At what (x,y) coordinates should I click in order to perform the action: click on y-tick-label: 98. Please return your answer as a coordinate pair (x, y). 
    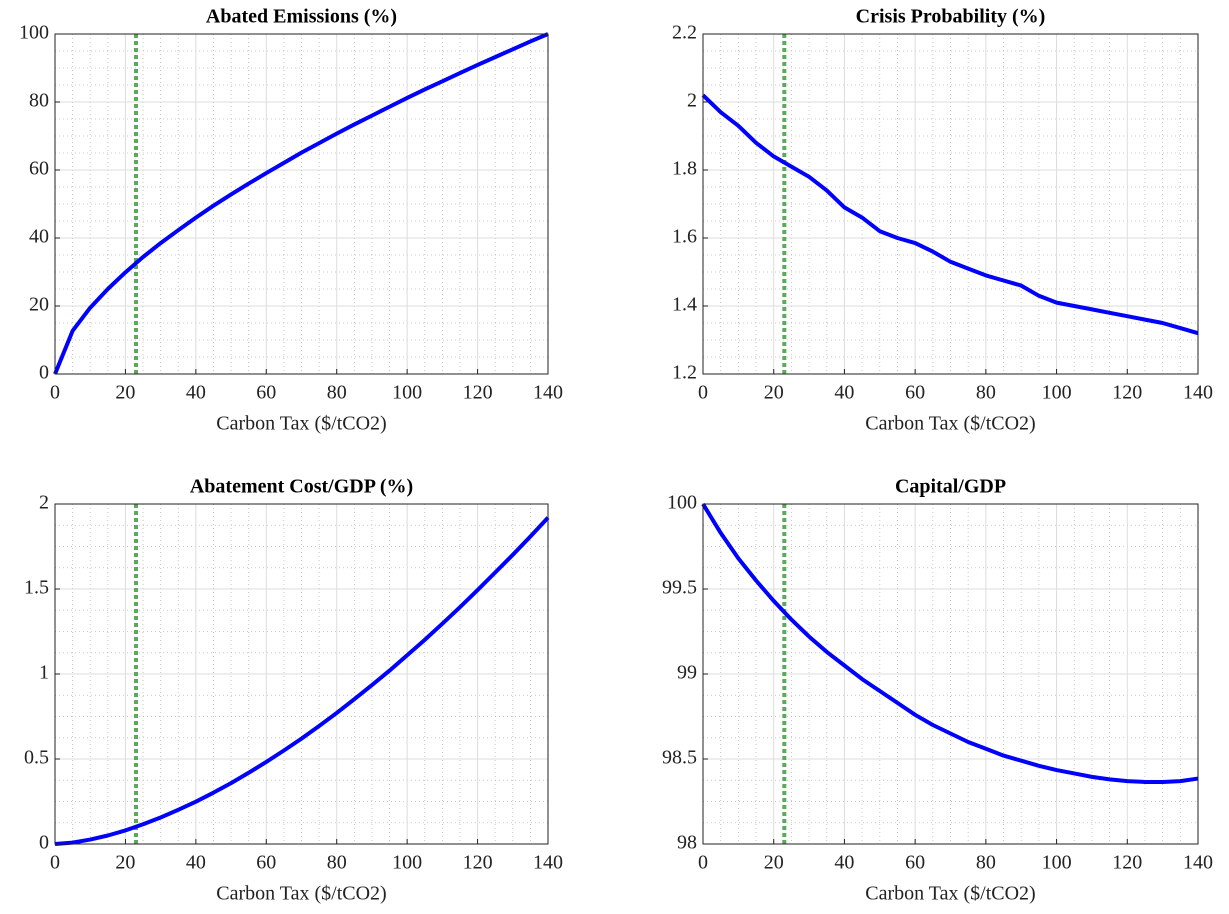
    Looking at the image, I should click on (687, 843).